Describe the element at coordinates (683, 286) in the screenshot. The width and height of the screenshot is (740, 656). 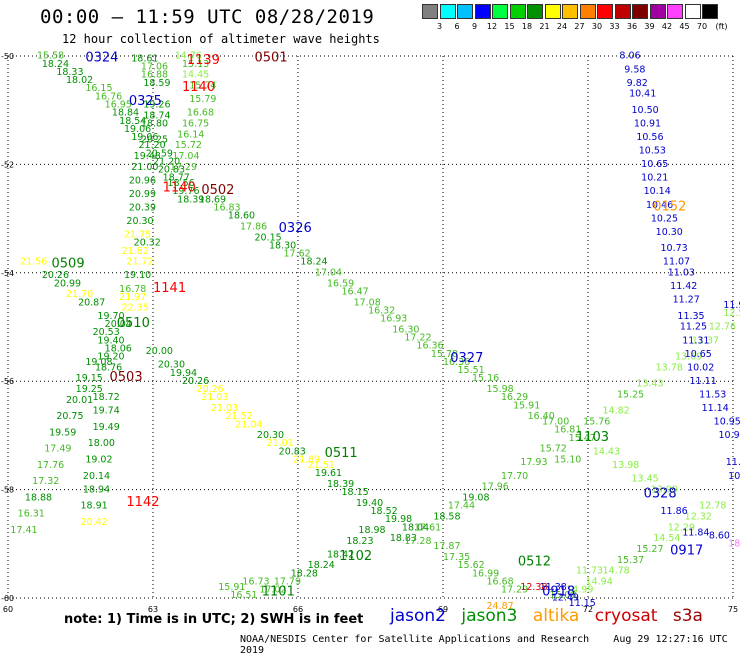
I see `swh-value: 11.42` at that location.